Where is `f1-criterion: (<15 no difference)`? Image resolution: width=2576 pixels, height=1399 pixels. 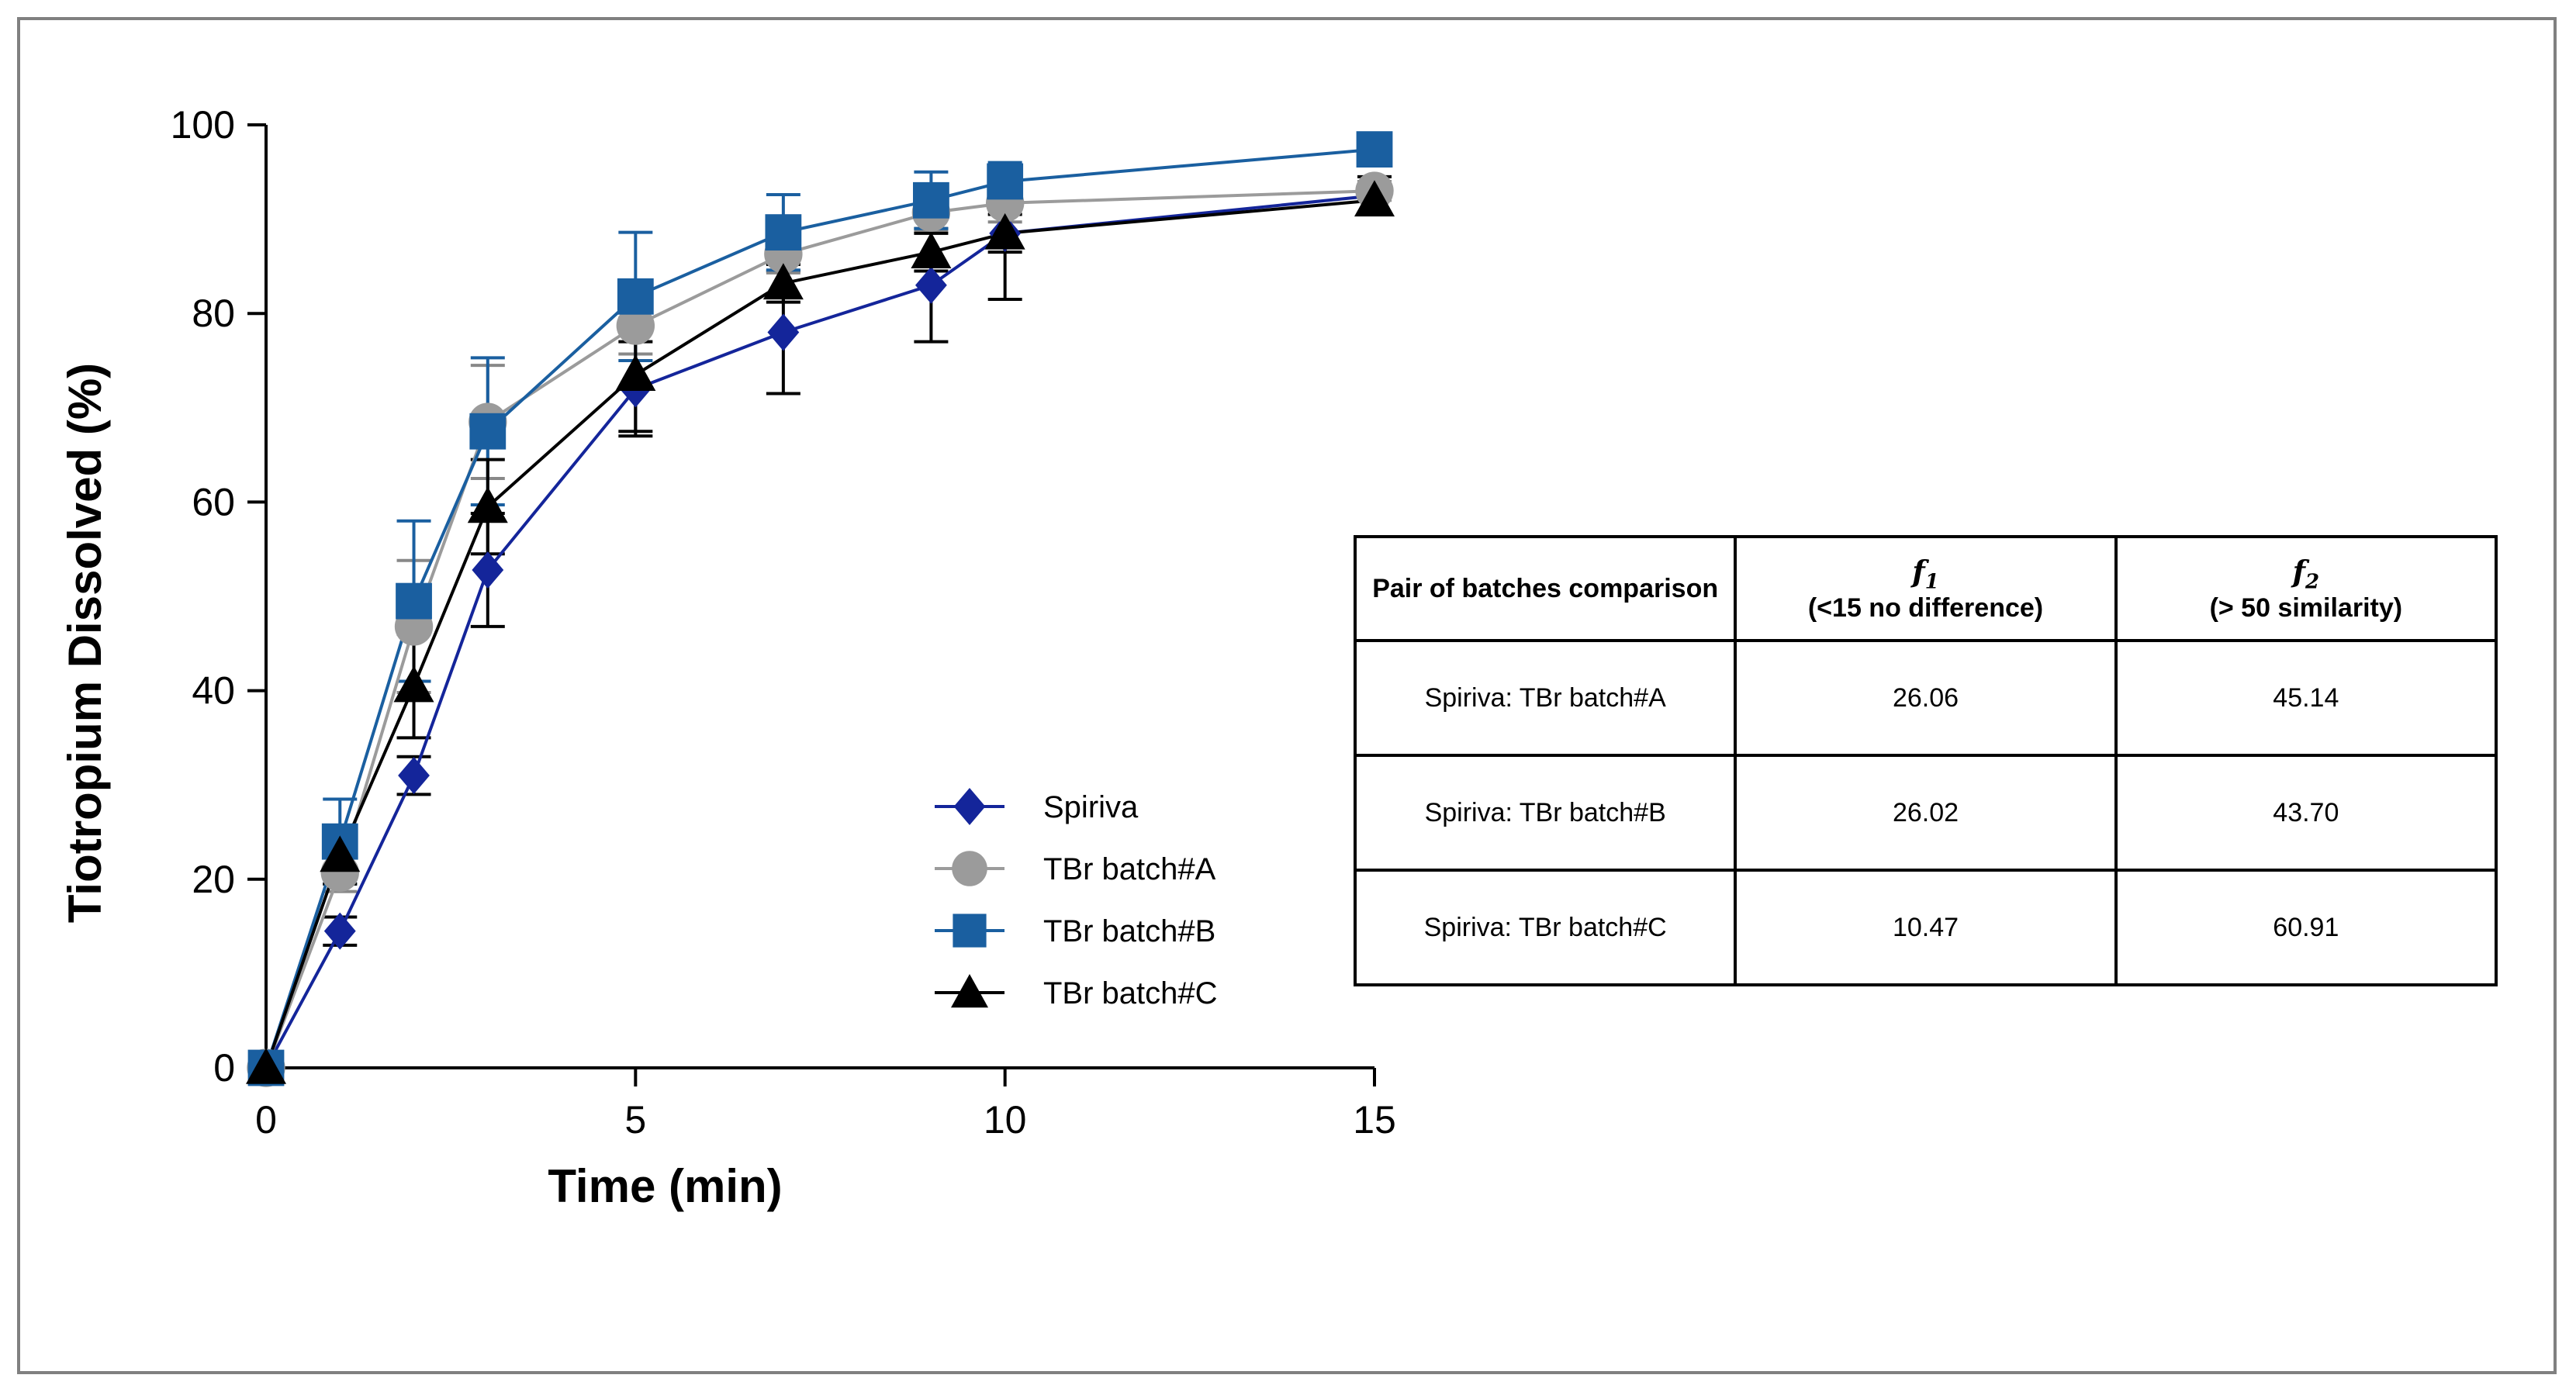 f1-criterion: (<15 no difference) is located at coordinates (1925, 608).